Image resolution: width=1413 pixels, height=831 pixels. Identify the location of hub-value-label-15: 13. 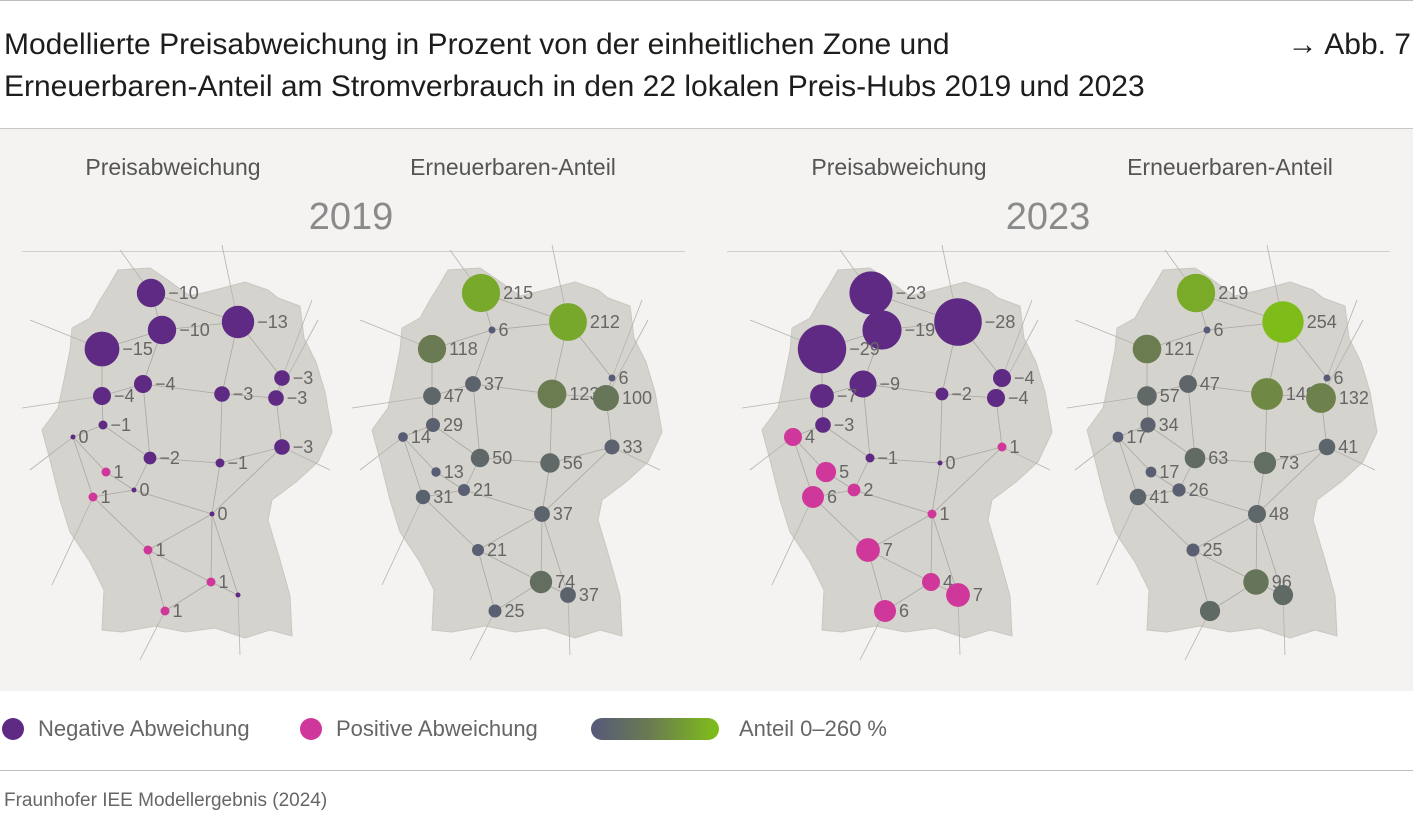
(454, 472).